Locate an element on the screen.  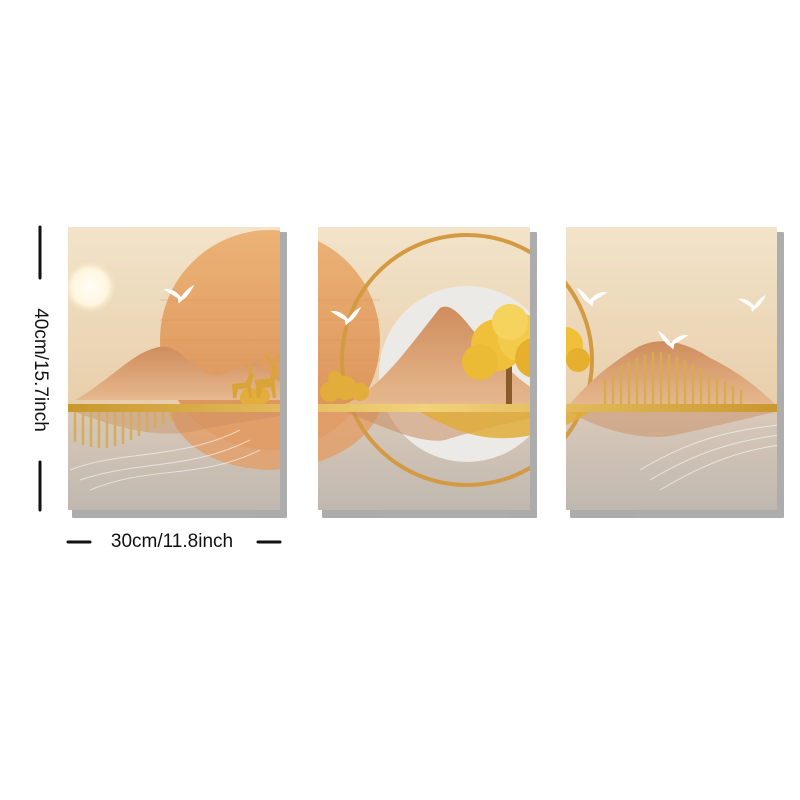
height-dimension-label: 40cm/15.7inch is located at coordinates (40, 370).